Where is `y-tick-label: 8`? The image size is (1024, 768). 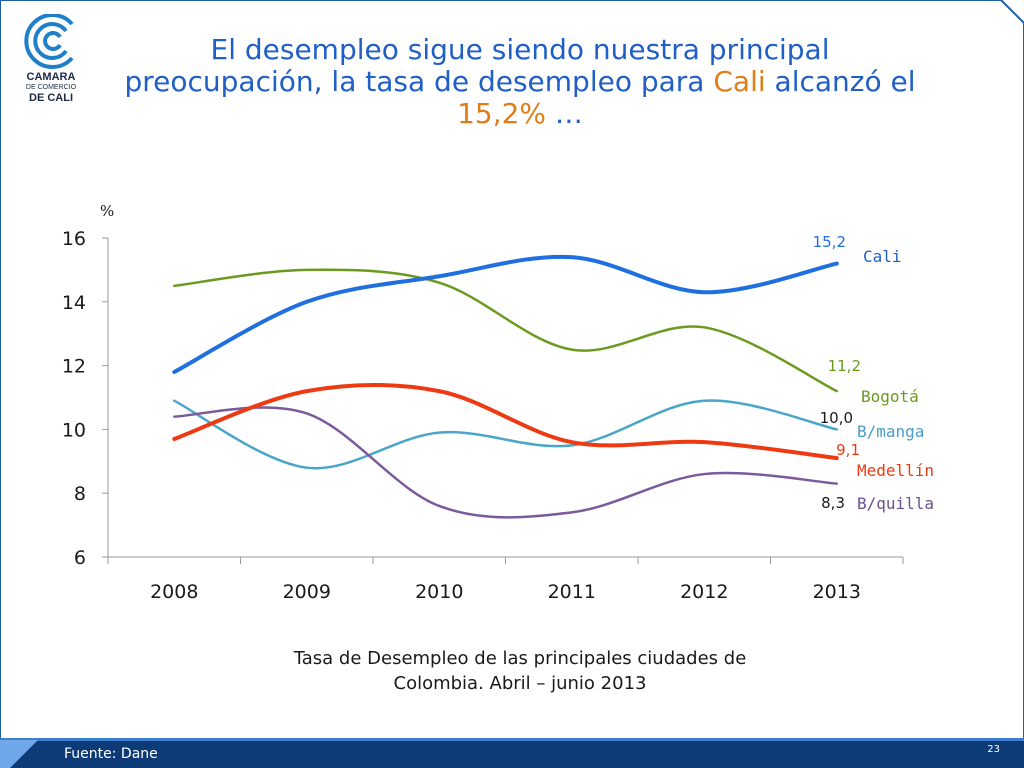
y-tick-label: 8 is located at coordinates (80, 494).